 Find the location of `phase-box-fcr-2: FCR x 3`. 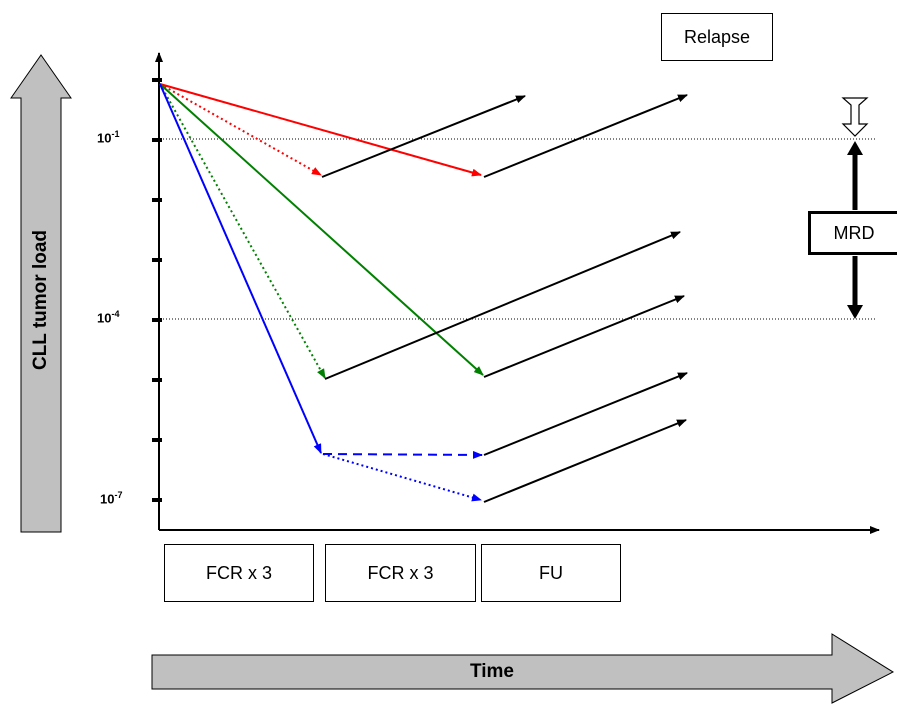

phase-box-fcr-2: FCR x 3 is located at coordinates (400, 573).